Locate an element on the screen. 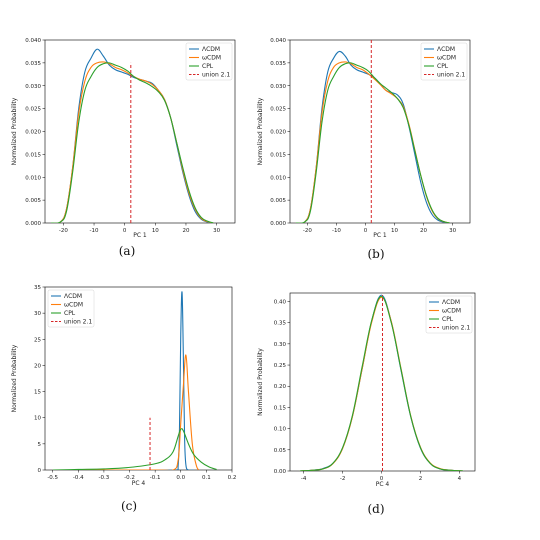 The image size is (540, 540). y-tick-label: 0.030 is located at coordinates (278, 87).